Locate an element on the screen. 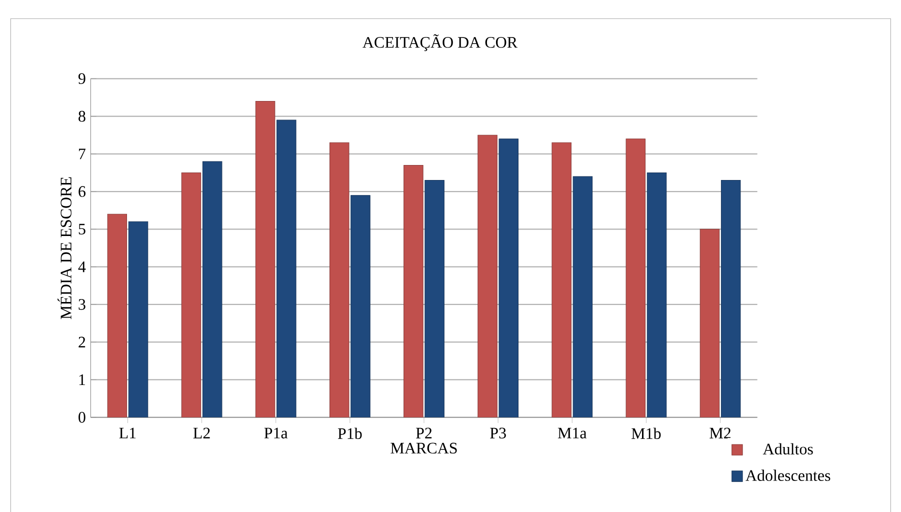  y-tick-label: 6 is located at coordinates (82, 191).